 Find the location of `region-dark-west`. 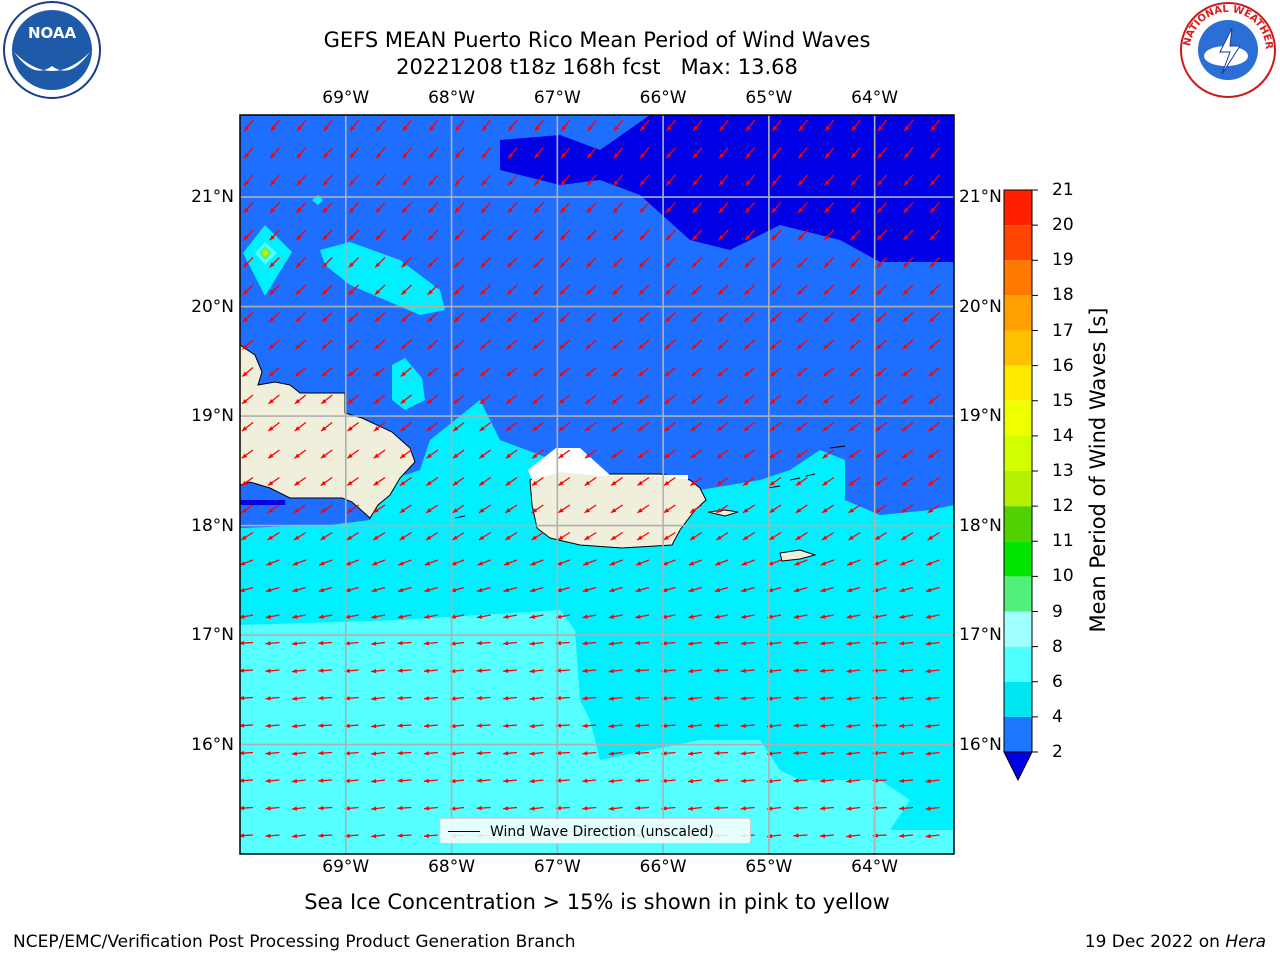

region-dark-west is located at coordinates (262, 502).